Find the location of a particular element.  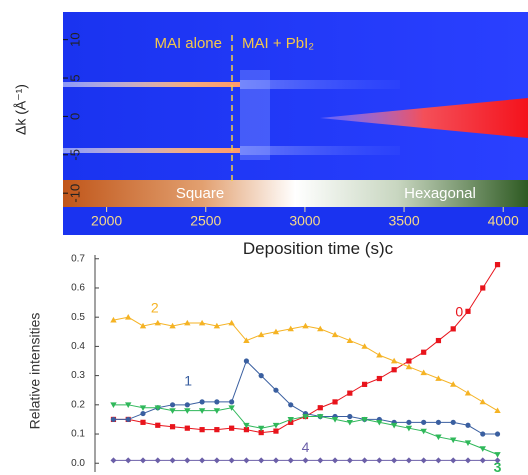

series-label: 2 is located at coordinates (155, 308).